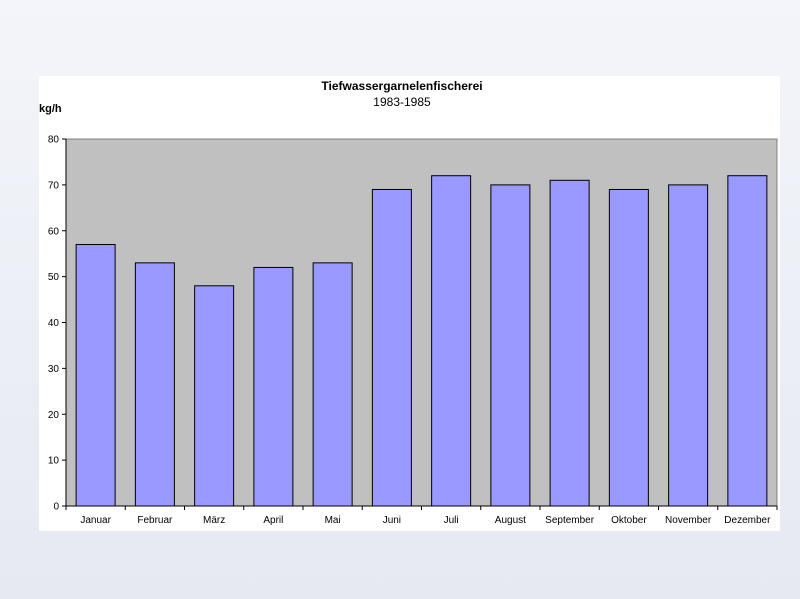 The image size is (800, 599). I want to click on x-tick-label: Januar, so click(95, 520).